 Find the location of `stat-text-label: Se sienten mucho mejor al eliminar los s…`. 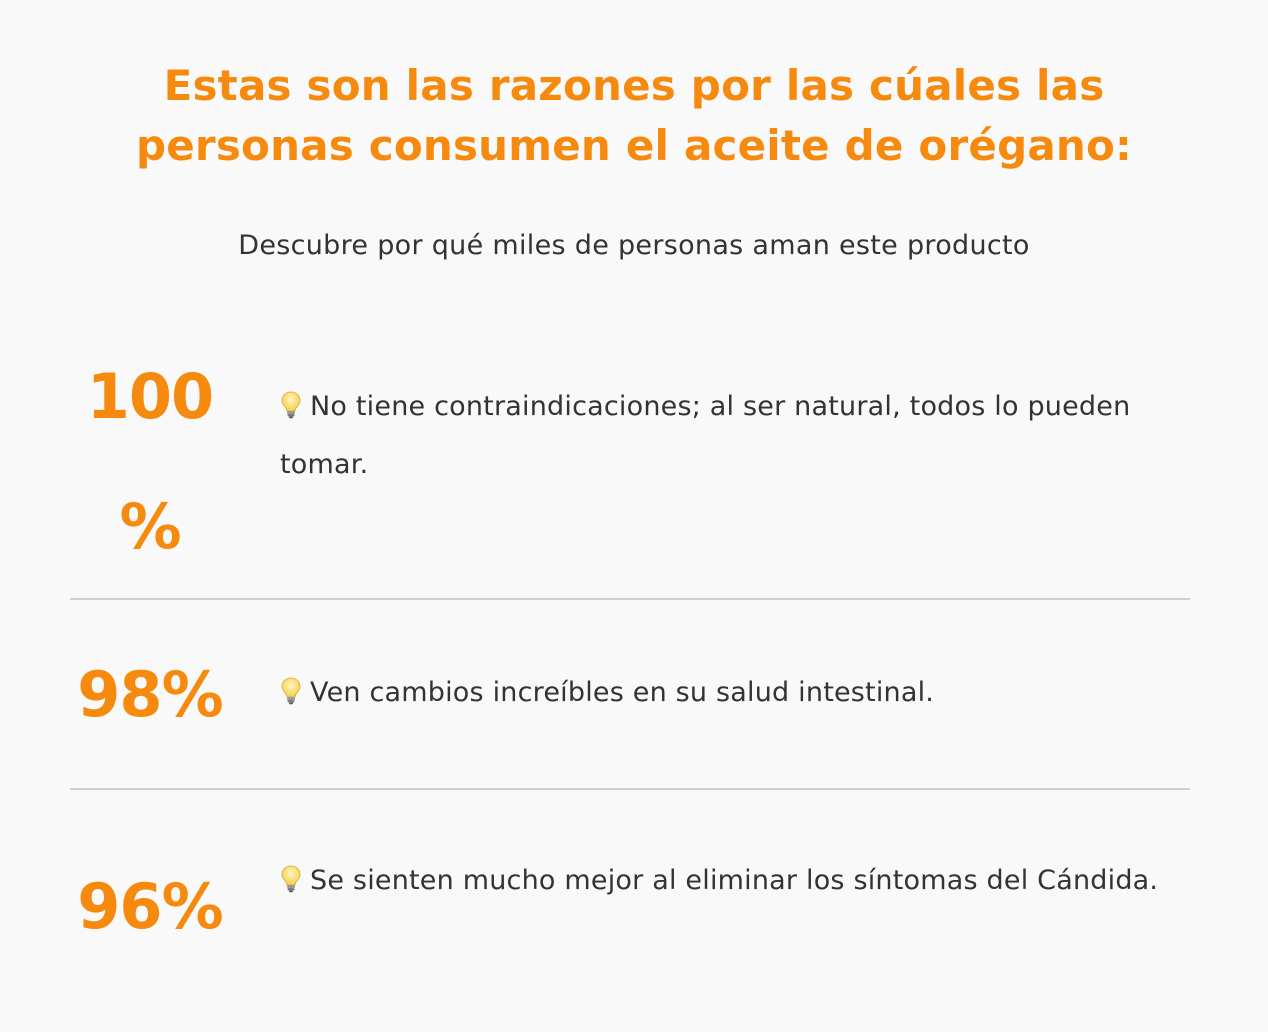

stat-text-label: Se sienten mucho mejor al eliminar los s… is located at coordinates (734, 880).